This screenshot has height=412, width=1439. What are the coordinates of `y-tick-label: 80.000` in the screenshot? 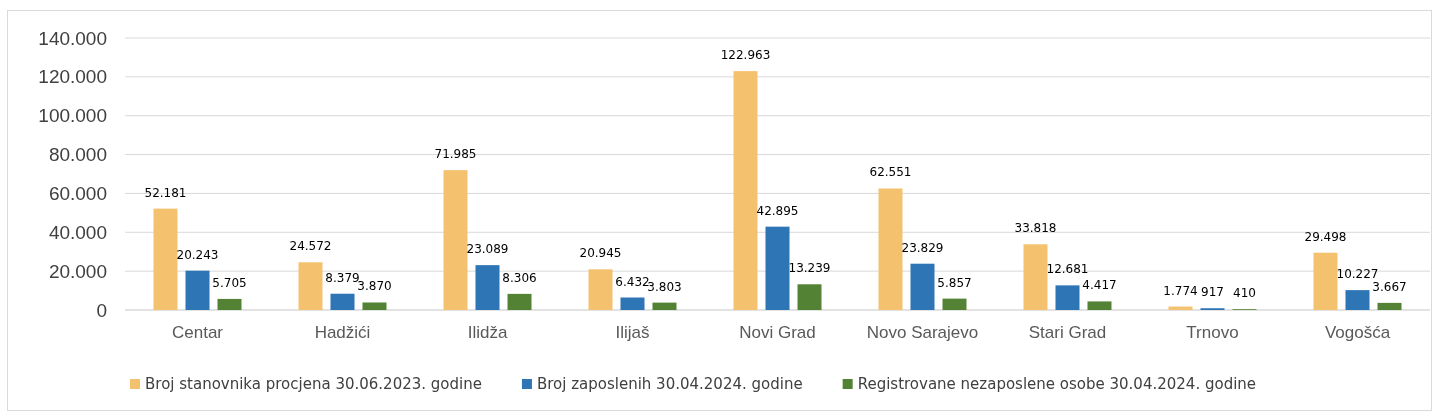 It's located at (77, 155).